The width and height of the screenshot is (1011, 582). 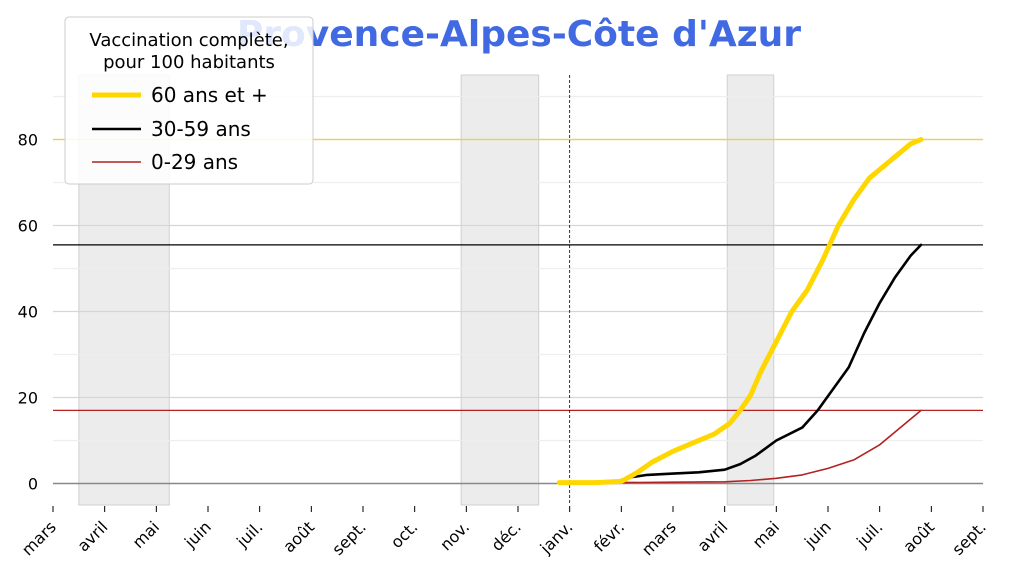 What do you see at coordinates (194, 162) in the screenshot?
I see `legend-label-0-29: 0-29 ans` at bounding box center [194, 162].